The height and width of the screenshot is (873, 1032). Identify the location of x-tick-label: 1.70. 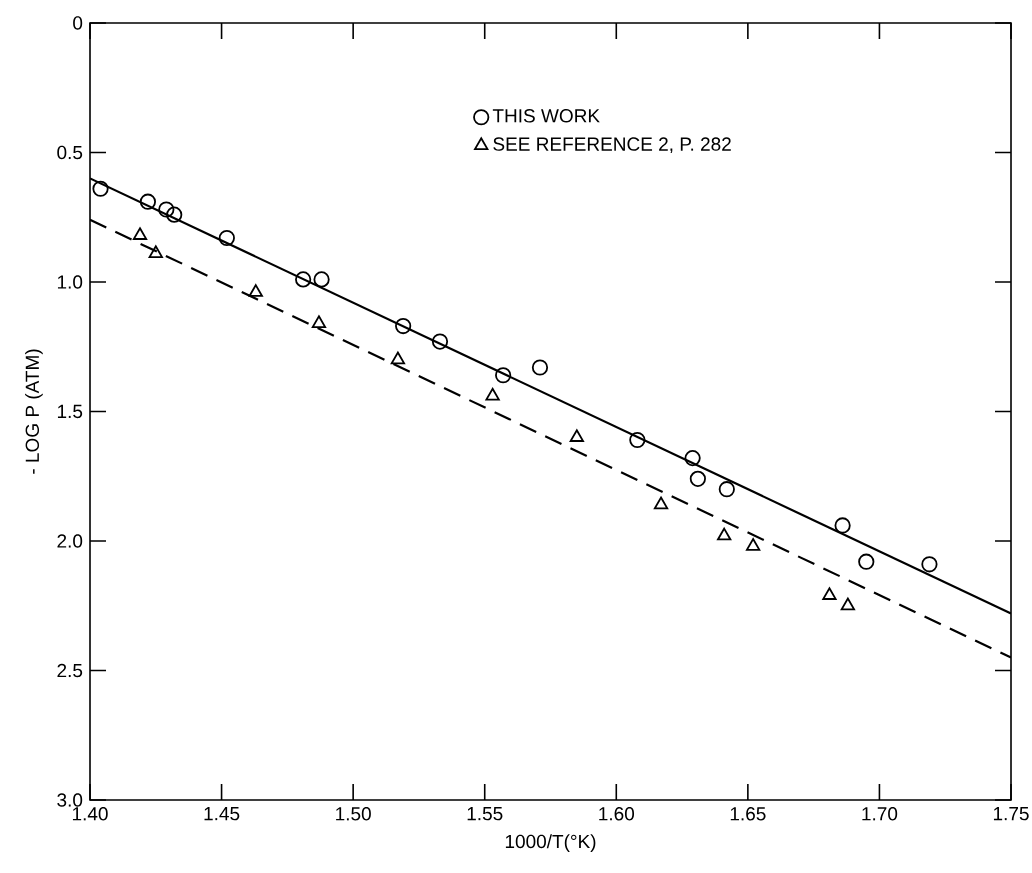
(880, 814).